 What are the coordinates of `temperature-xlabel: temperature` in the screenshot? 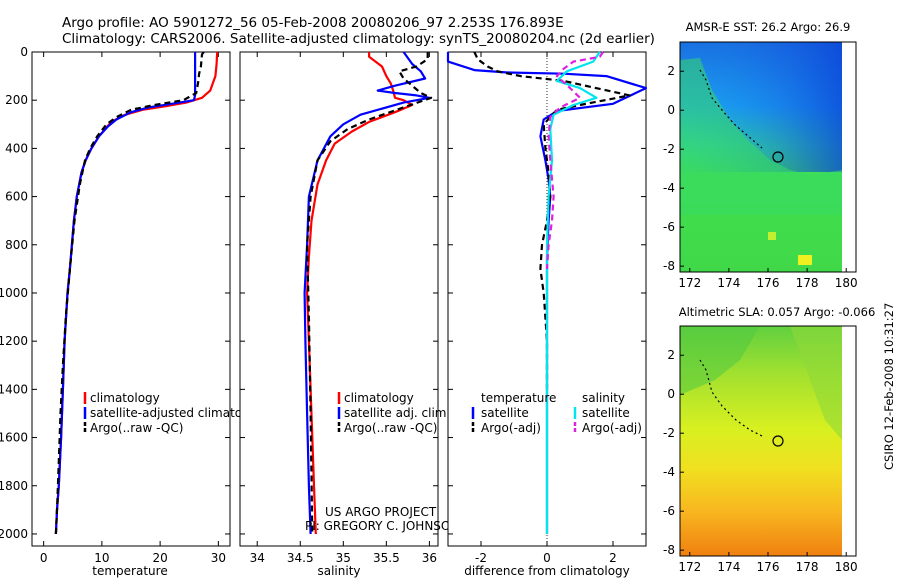 It's located at (129, 571).